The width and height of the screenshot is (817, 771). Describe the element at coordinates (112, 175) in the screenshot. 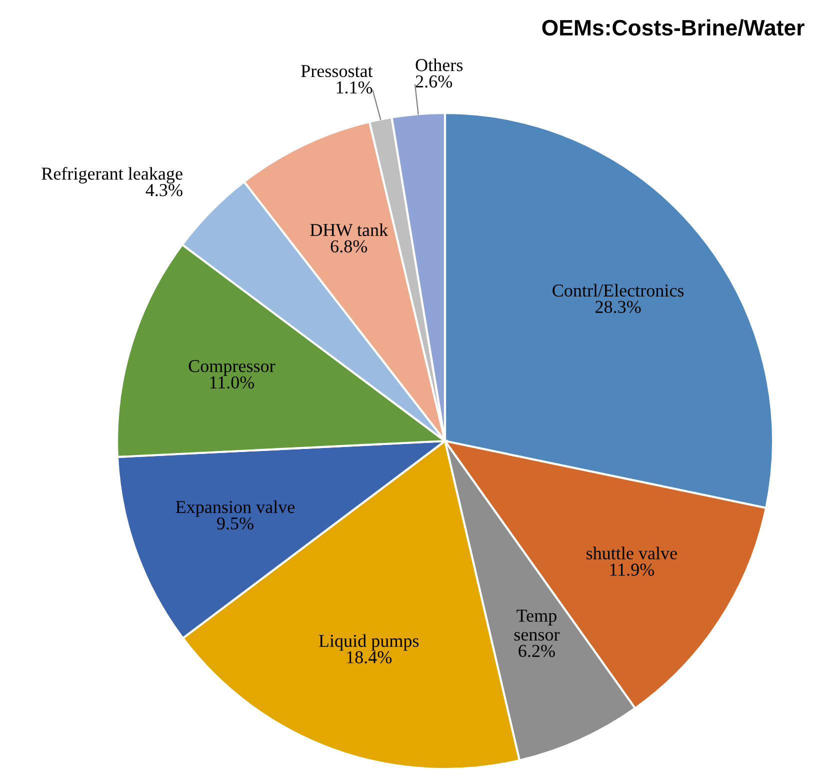

I see `slice-label: Refrigerant leakage` at that location.